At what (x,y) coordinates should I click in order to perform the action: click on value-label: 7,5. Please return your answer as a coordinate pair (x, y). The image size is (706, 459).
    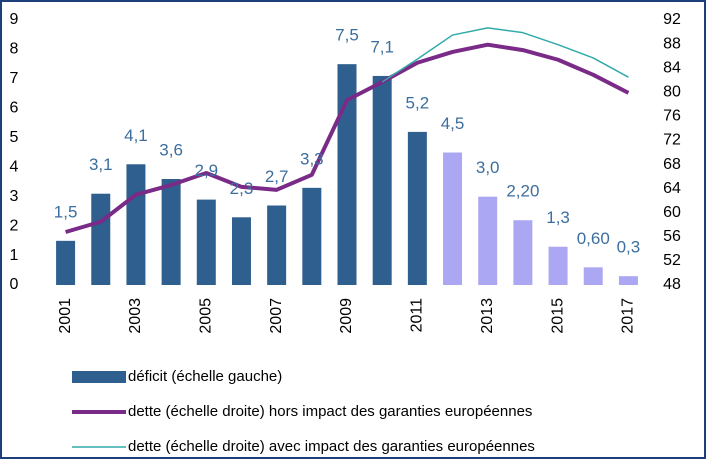
    Looking at the image, I should click on (347, 35).